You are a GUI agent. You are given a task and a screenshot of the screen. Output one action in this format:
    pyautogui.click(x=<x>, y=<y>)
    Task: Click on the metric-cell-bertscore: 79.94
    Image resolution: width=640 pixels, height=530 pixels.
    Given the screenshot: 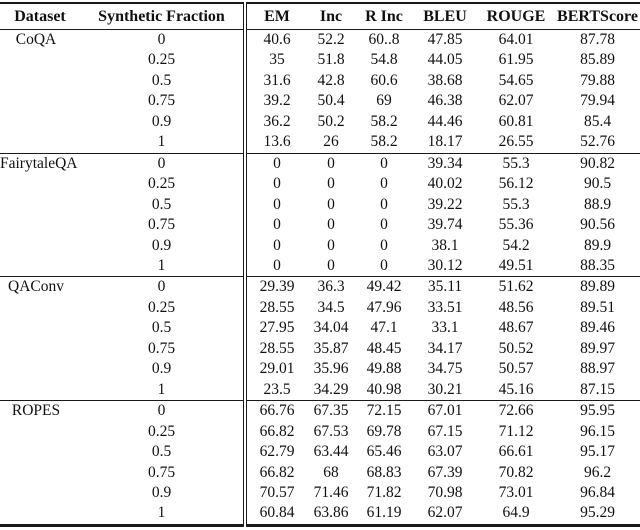 What is the action you would take?
    pyautogui.click(x=597, y=101)
    